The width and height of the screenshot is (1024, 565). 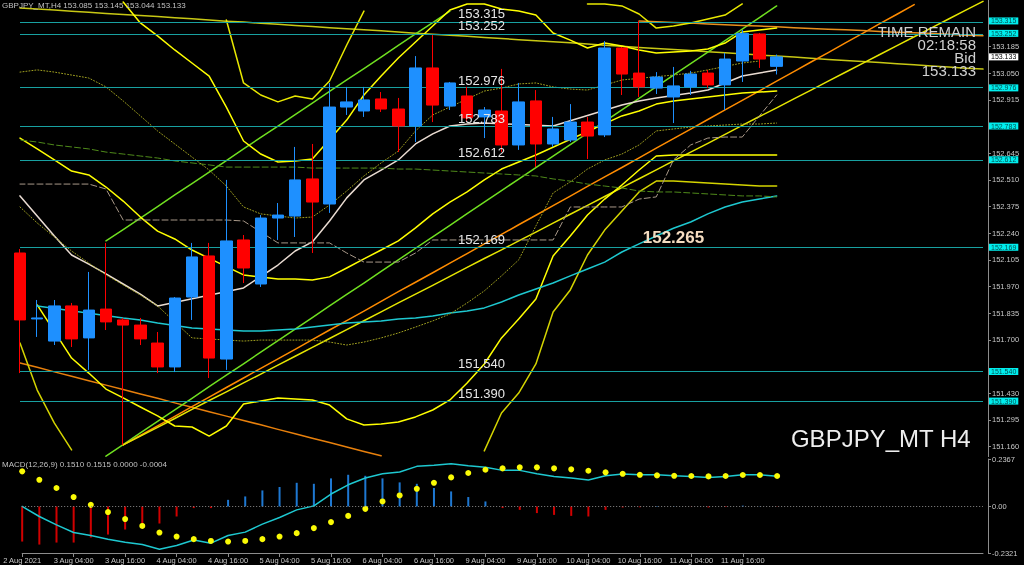 I want to click on text: GBPJPY_MT H4, so click(x=880, y=438).